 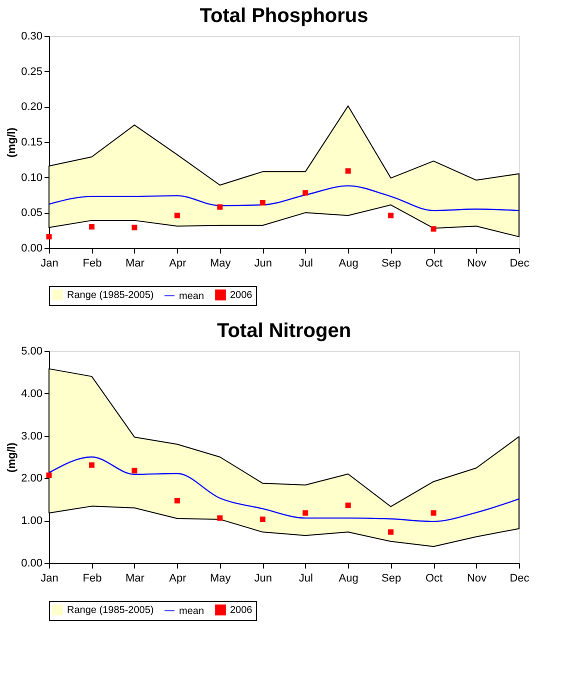 I want to click on y-tick-label: 0.10, so click(x=31, y=178).